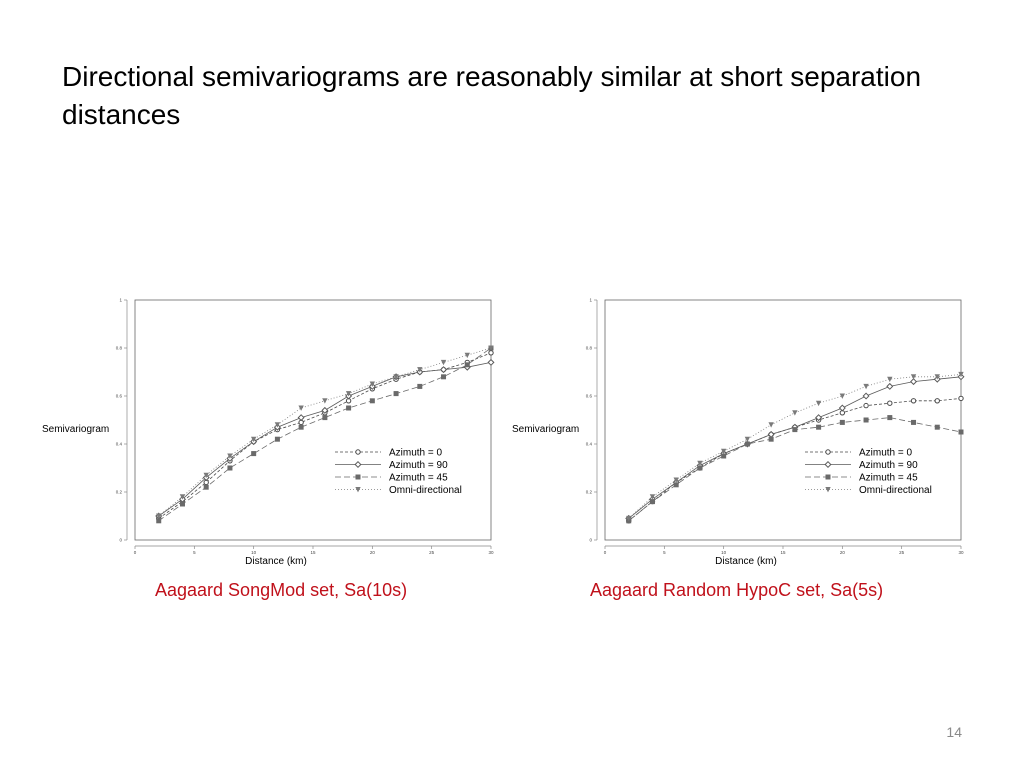  I want to click on series-omni-directional, so click(795, 446).